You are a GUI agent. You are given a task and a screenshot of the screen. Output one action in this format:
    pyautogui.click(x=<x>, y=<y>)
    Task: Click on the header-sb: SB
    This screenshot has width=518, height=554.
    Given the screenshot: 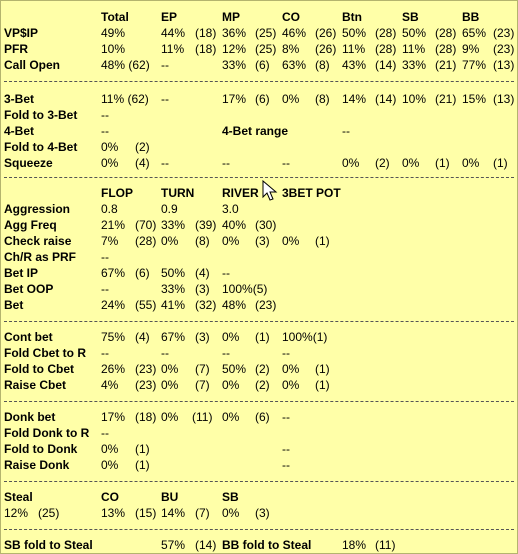 What is the action you would take?
    pyautogui.click(x=410, y=17)
    